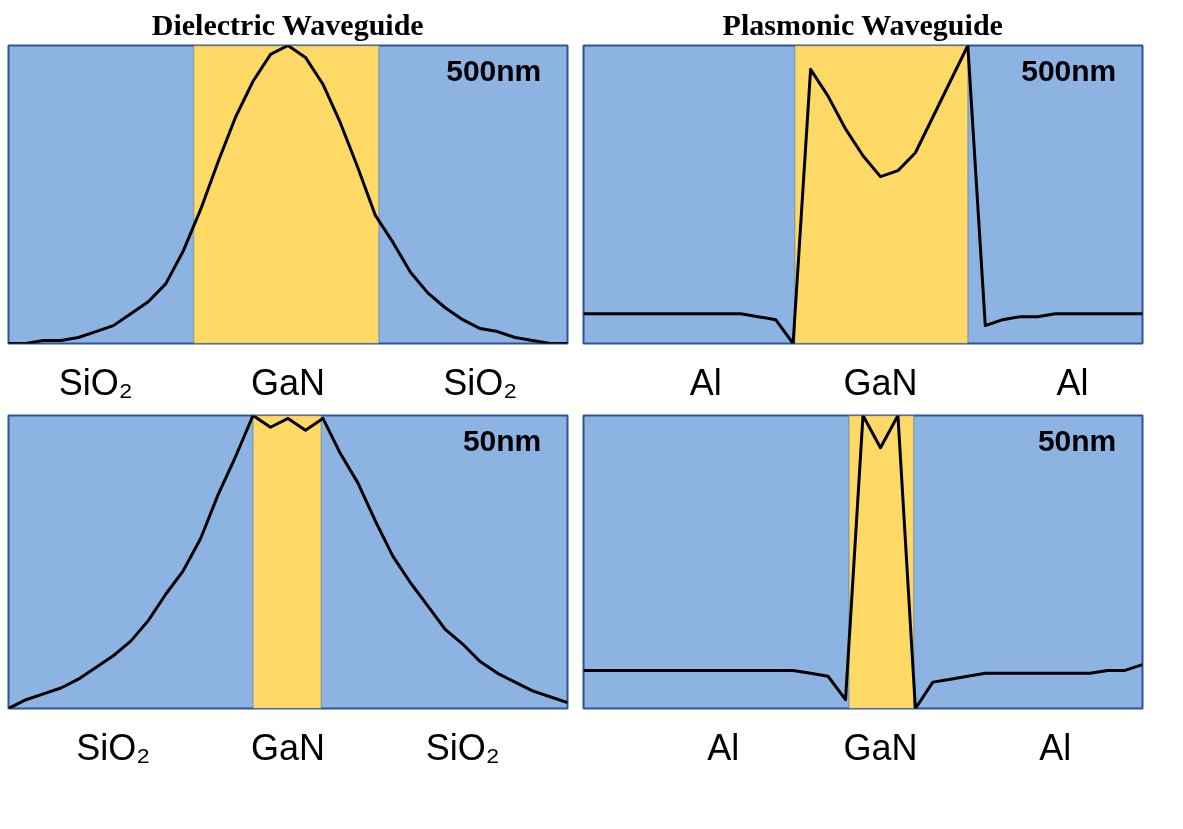 The image size is (1183, 829). Describe the element at coordinates (287, 24) in the screenshot. I see `chart-title: Dielectric Waveguide` at that location.